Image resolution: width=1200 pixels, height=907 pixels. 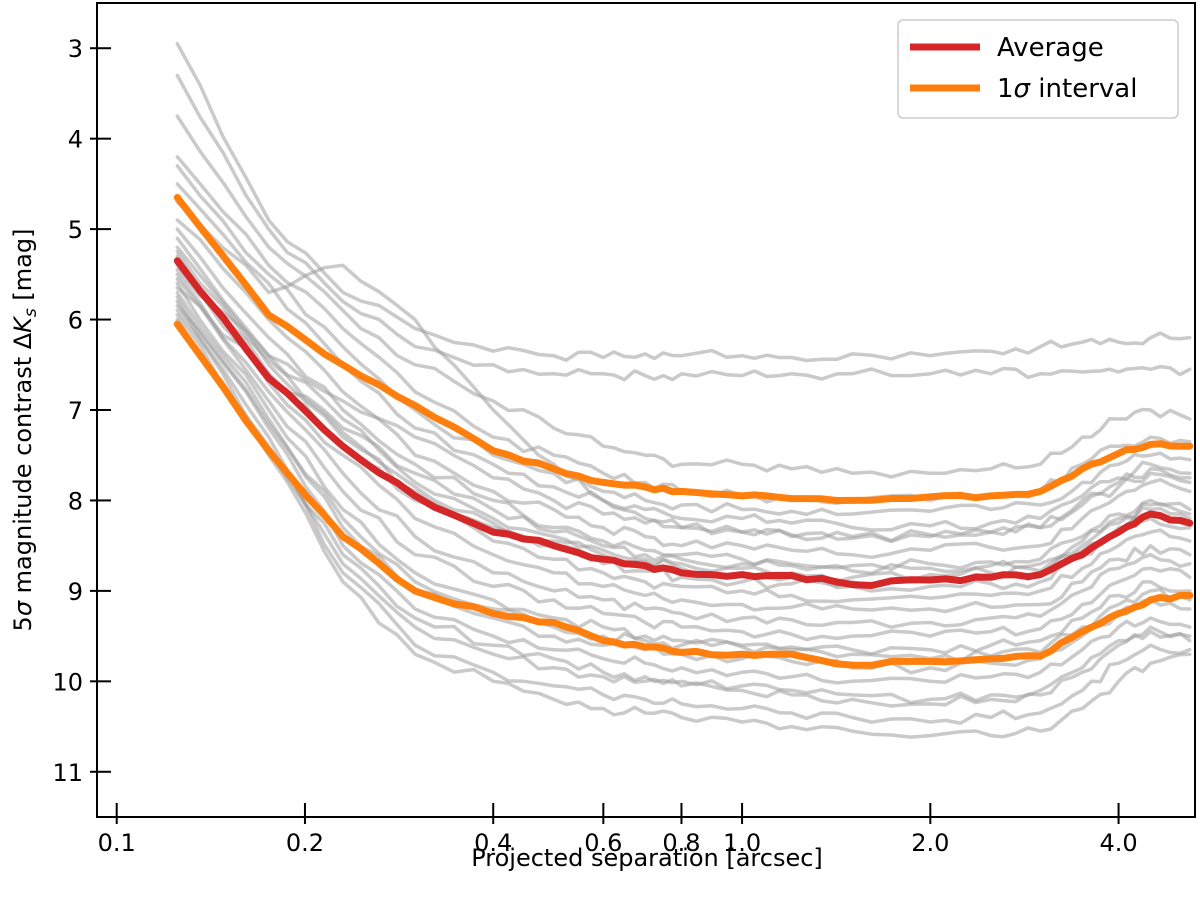 What do you see at coordinates (1050, 48) in the screenshot?
I see `legend-average-label: Average` at bounding box center [1050, 48].